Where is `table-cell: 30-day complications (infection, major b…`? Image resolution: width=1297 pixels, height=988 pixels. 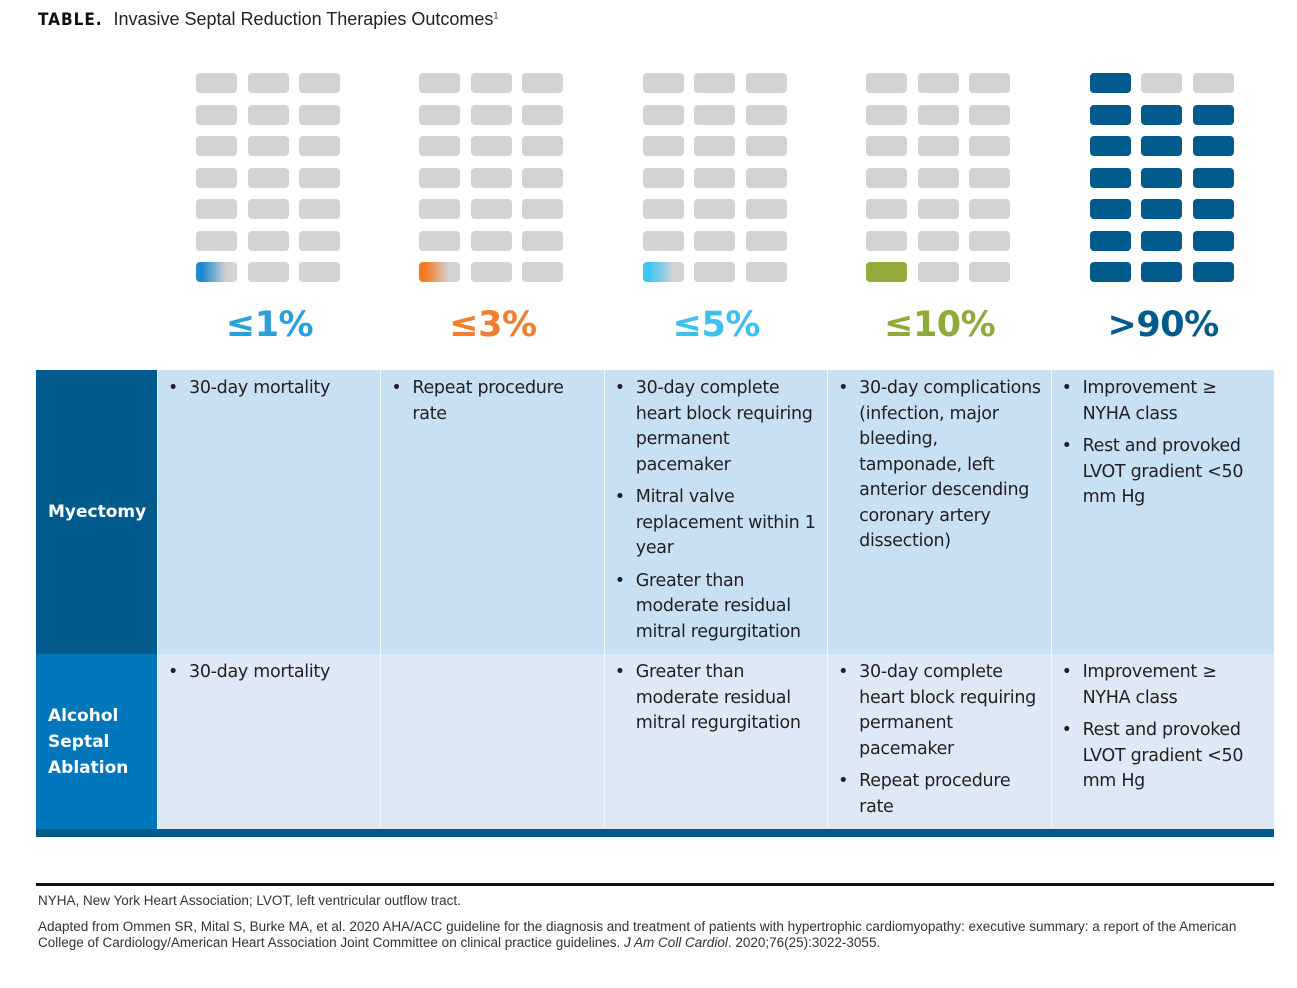 table-cell: 30-day complications (infection, major b… is located at coordinates (939, 512).